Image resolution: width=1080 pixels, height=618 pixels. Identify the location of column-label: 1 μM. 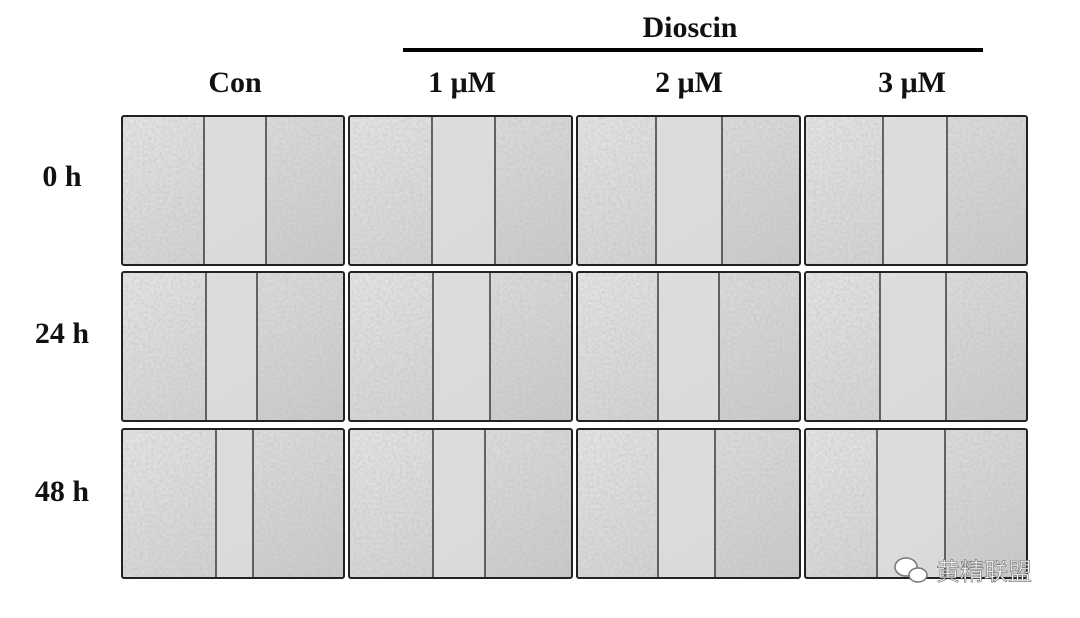
(462, 82).